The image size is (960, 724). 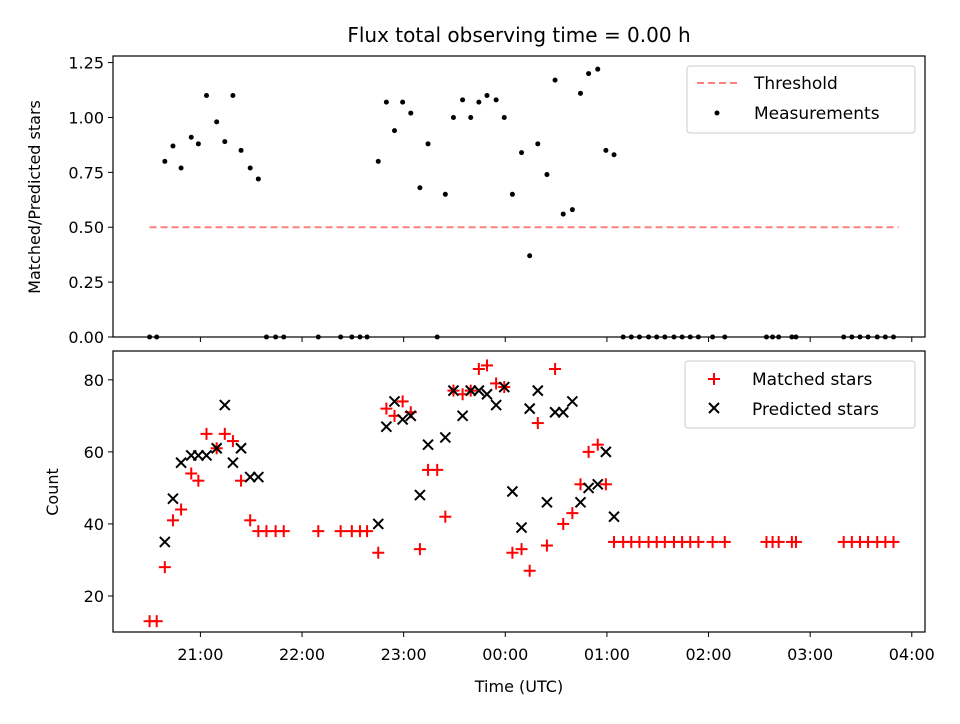 I want to click on bottom-legend: Matched stars Predicted stars, so click(x=800, y=394).